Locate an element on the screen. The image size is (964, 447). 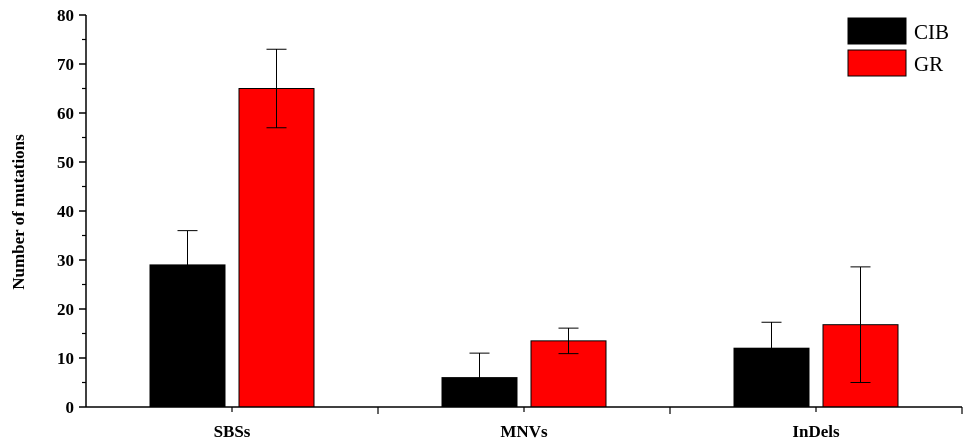
legend-swatch-cib is located at coordinates (877, 31).